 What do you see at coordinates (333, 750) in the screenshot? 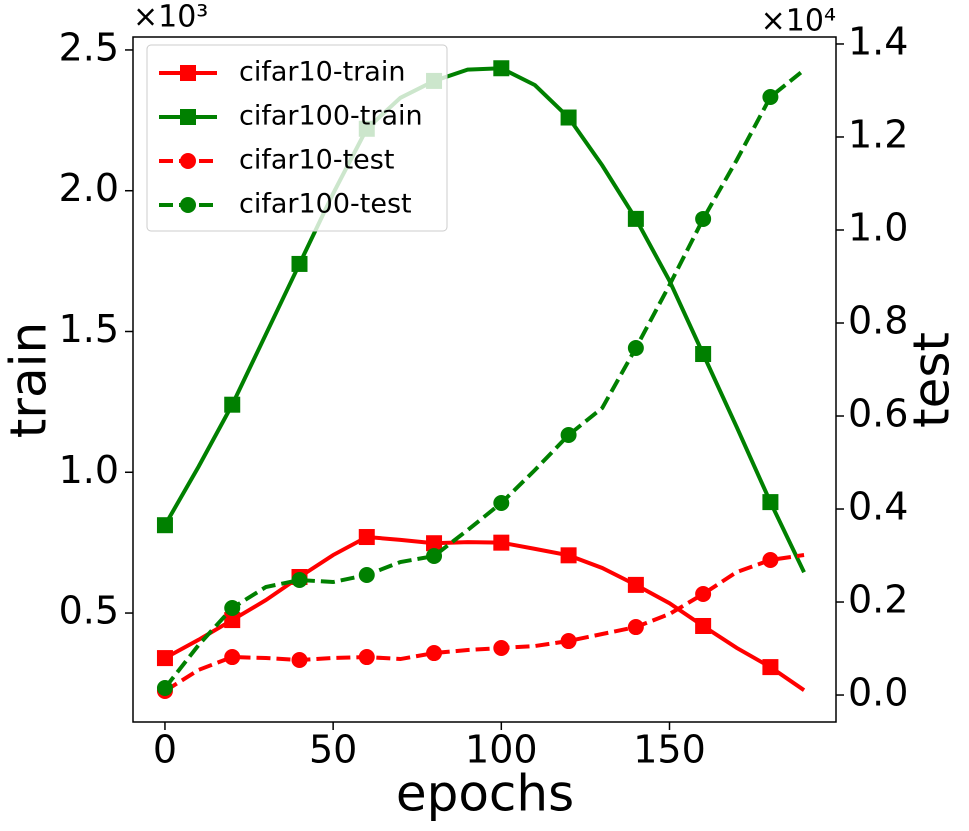
I see `x-tick-label: 50` at bounding box center [333, 750].